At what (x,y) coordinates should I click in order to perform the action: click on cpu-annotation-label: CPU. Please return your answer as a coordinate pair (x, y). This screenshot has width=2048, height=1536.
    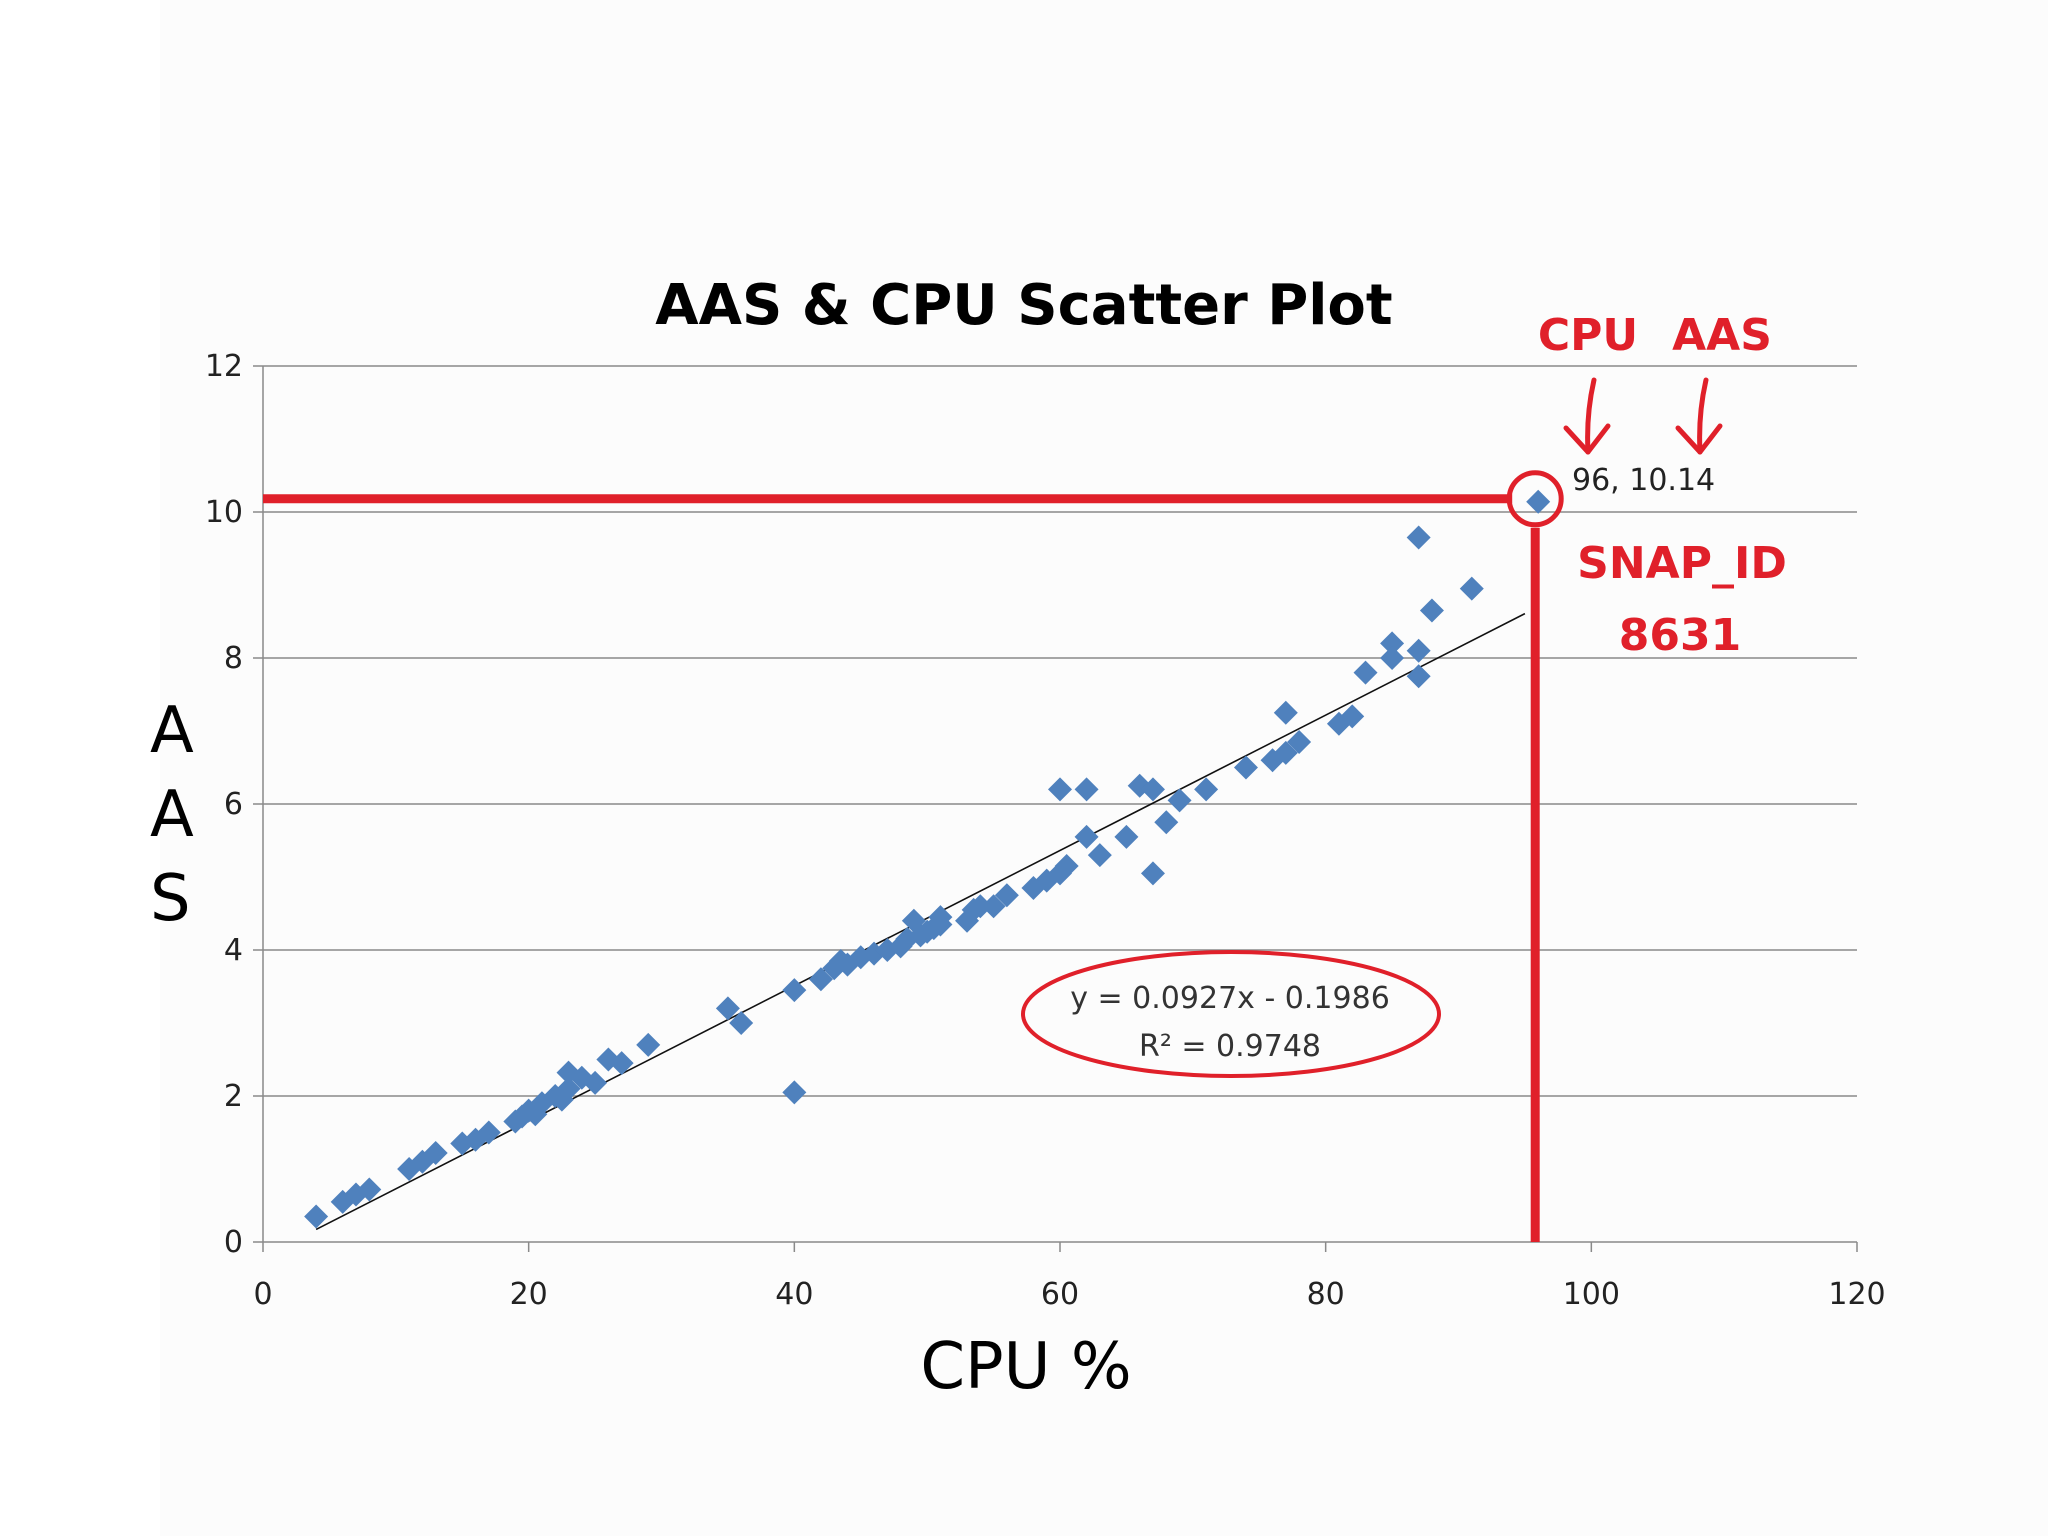
    Looking at the image, I should click on (1588, 335).